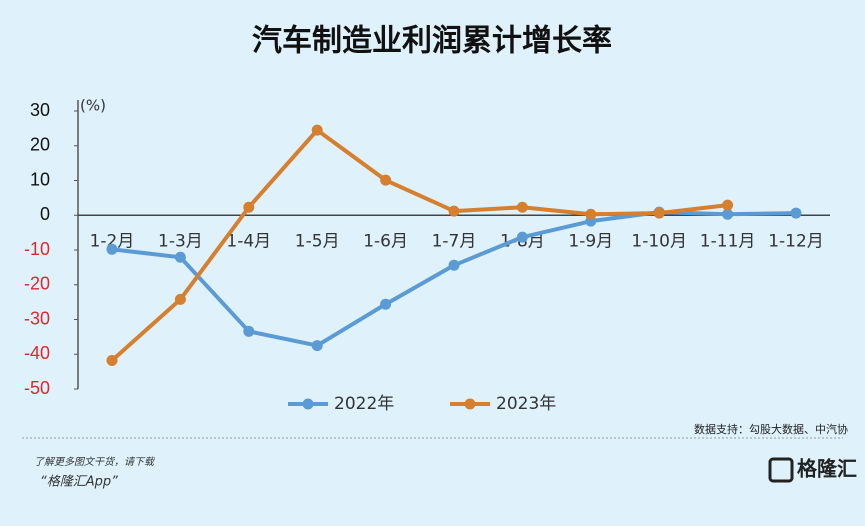  I want to click on y-tick-label: -30, so click(37, 318).